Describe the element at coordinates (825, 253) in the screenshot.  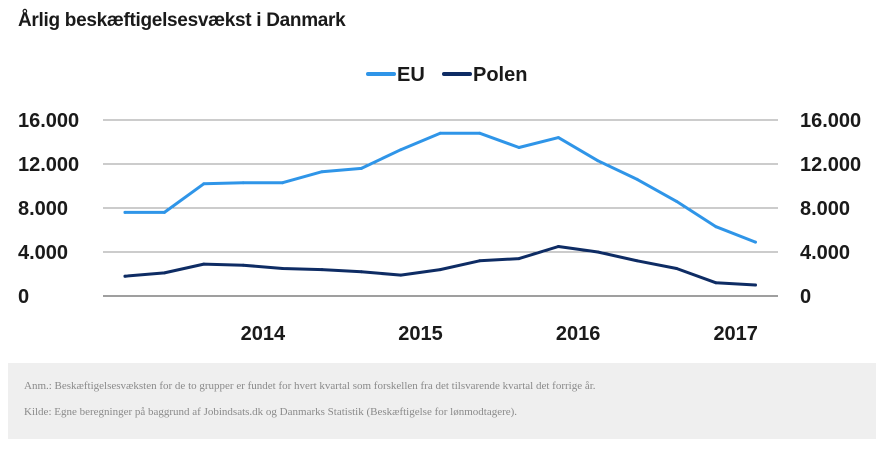
I see `y-tick-label-right: 4.000` at that location.